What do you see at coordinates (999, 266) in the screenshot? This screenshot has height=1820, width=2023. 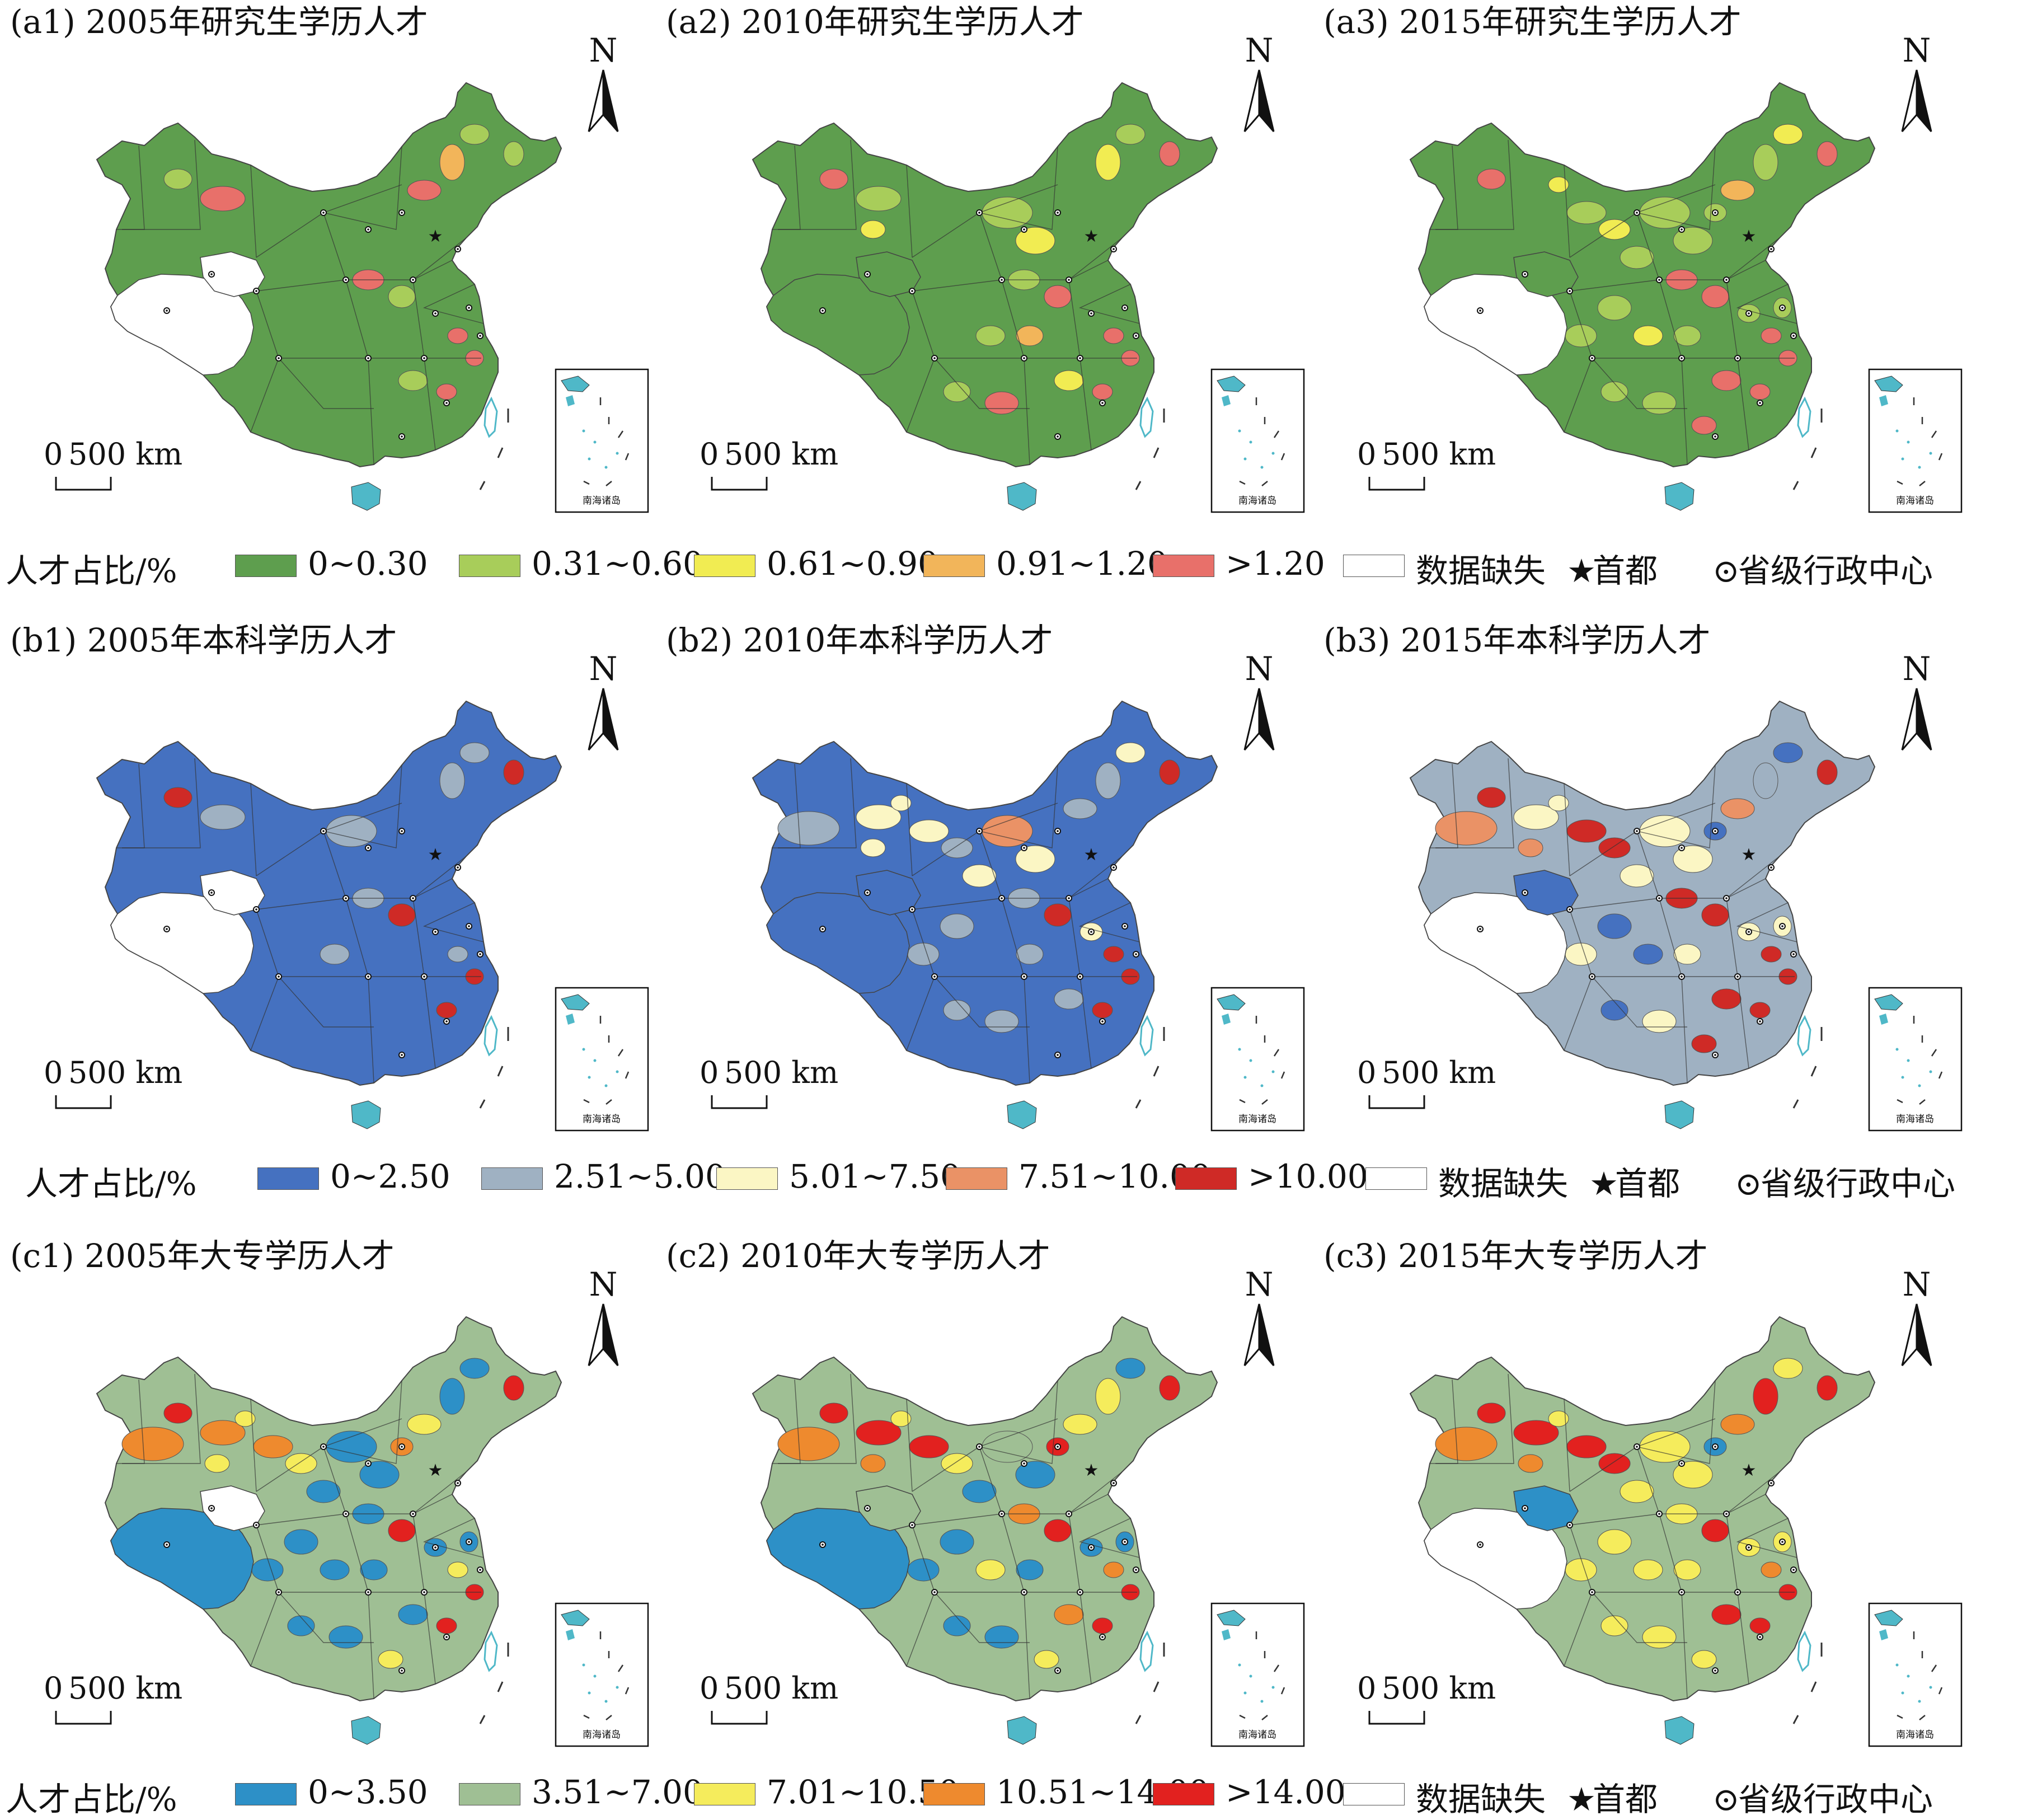 I see `map-panel-a2: ★ N 南海诸岛 0 500 km (a2) 2010年研究生学历人才` at bounding box center [999, 266].